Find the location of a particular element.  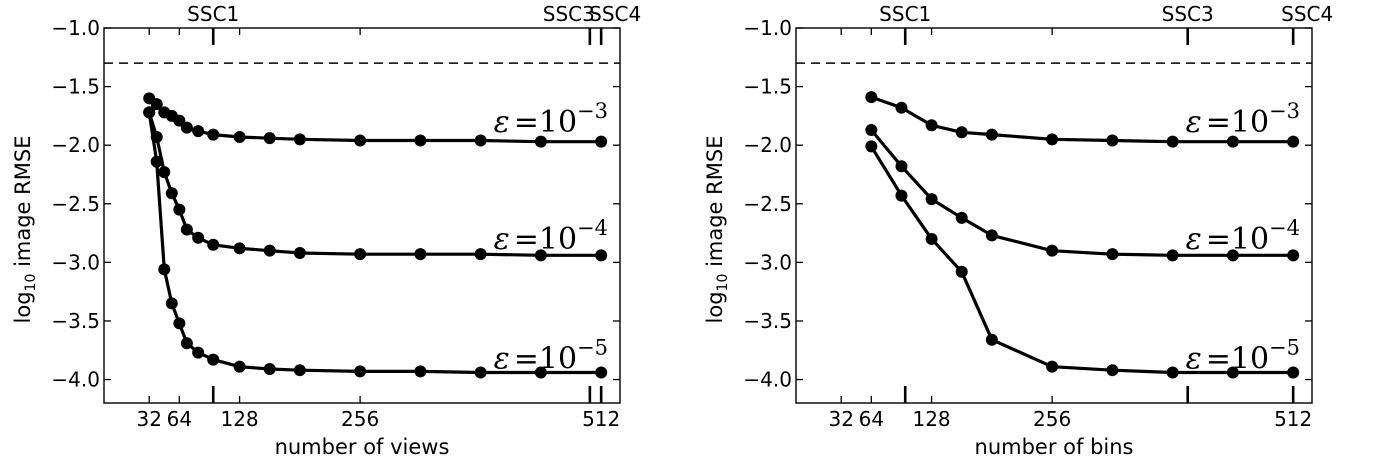

x-axis-label: number of bins is located at coordinates (1054, 447).